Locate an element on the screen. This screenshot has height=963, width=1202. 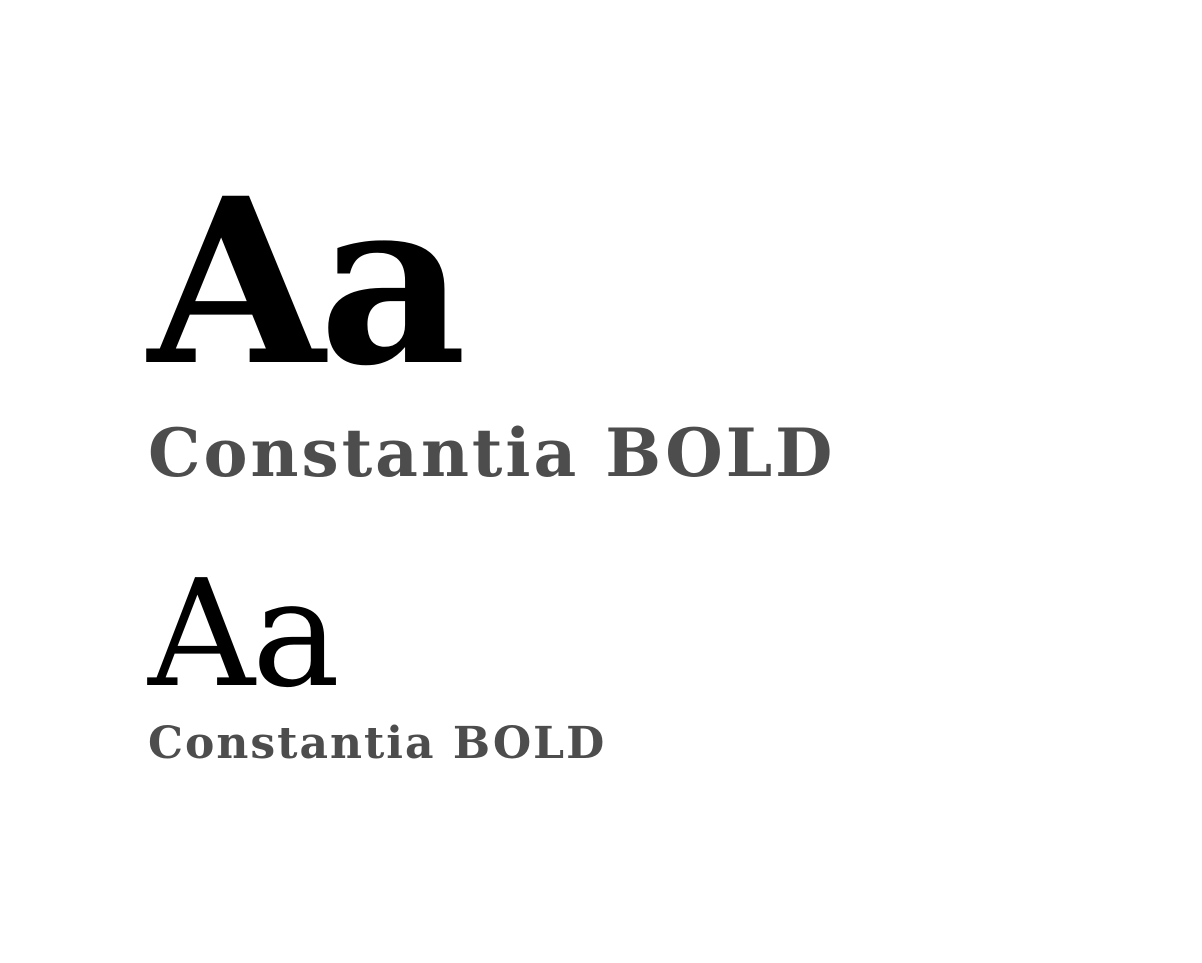
specimen-large-label: Constantia BOLD is located at coordinates (492, 453).